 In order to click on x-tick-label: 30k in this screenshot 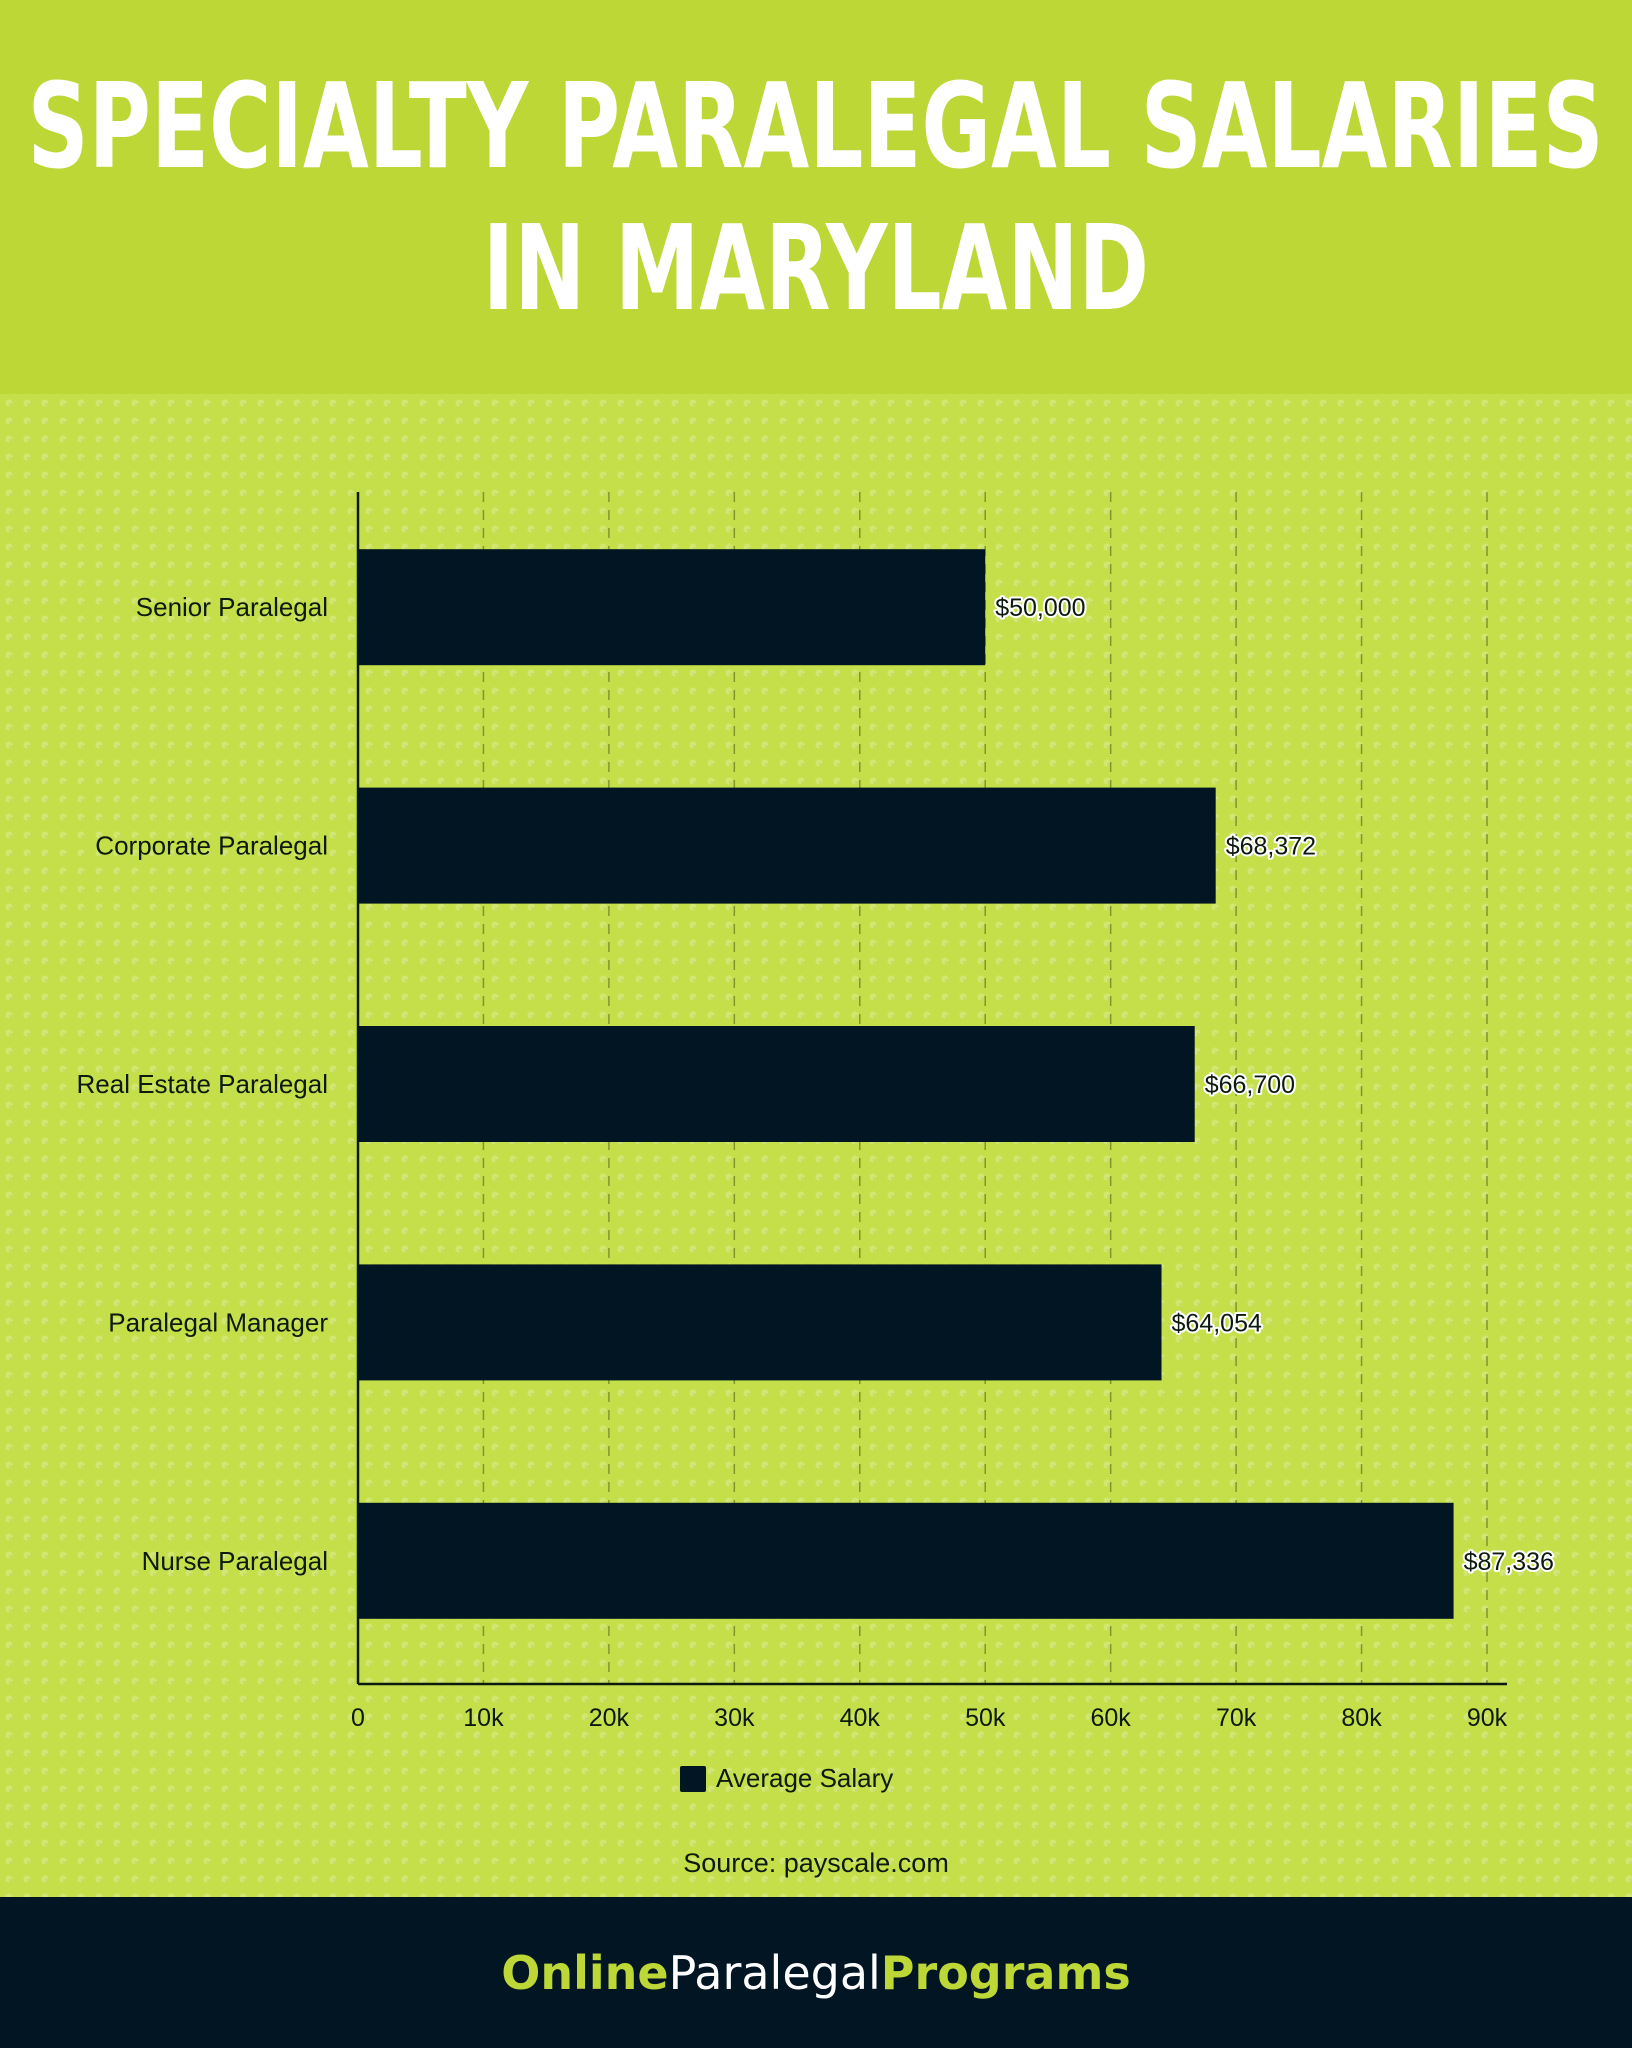, I will do `click(734, 1718)`.